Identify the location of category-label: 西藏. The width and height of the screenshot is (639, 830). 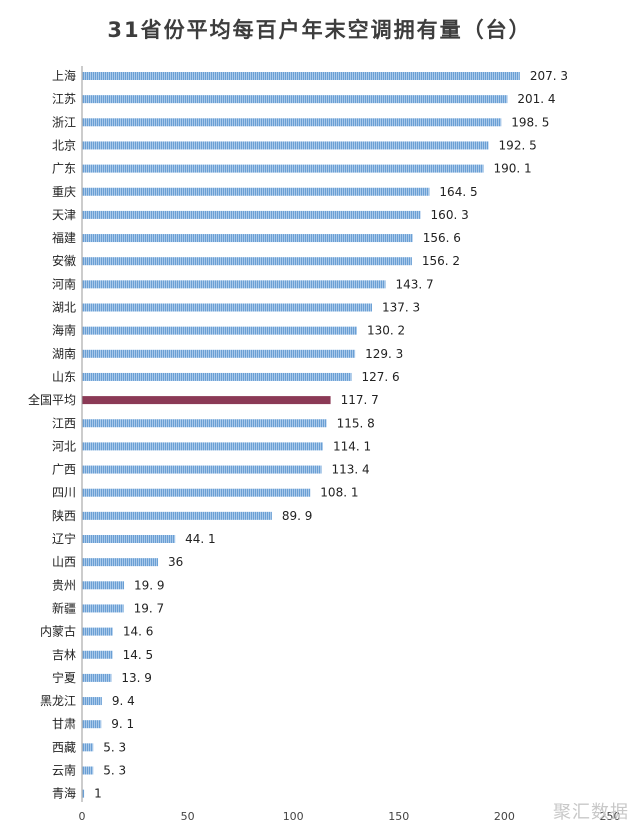
(64, 747).